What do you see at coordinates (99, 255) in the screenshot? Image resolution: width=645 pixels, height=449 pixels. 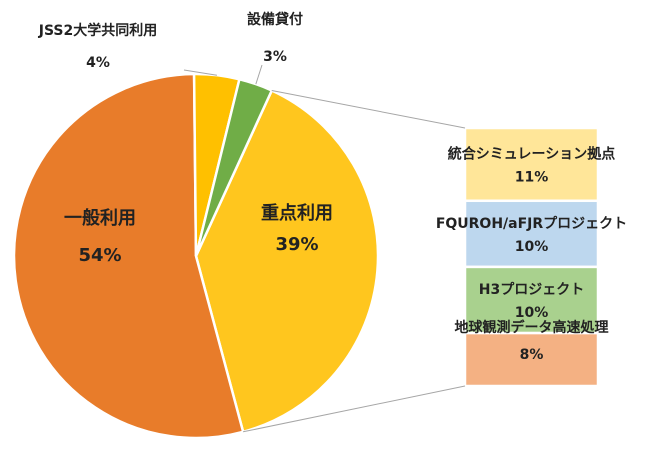 I see `pie-value-ippan: 54%` at bounding box center [99, 255].